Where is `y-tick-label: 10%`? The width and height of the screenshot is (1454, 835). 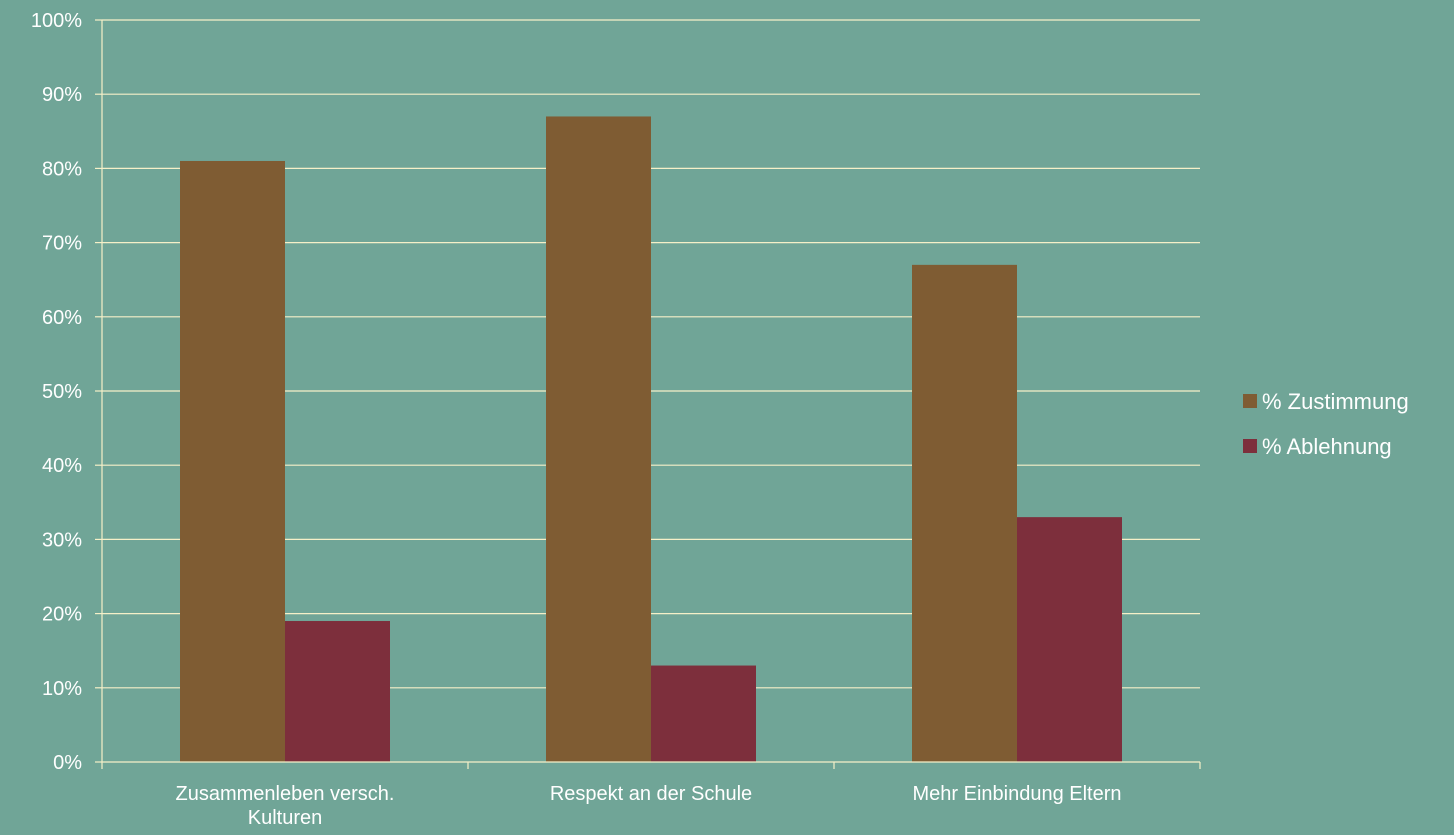 y-tick-label: 10% is located at coordinates (62, 689).